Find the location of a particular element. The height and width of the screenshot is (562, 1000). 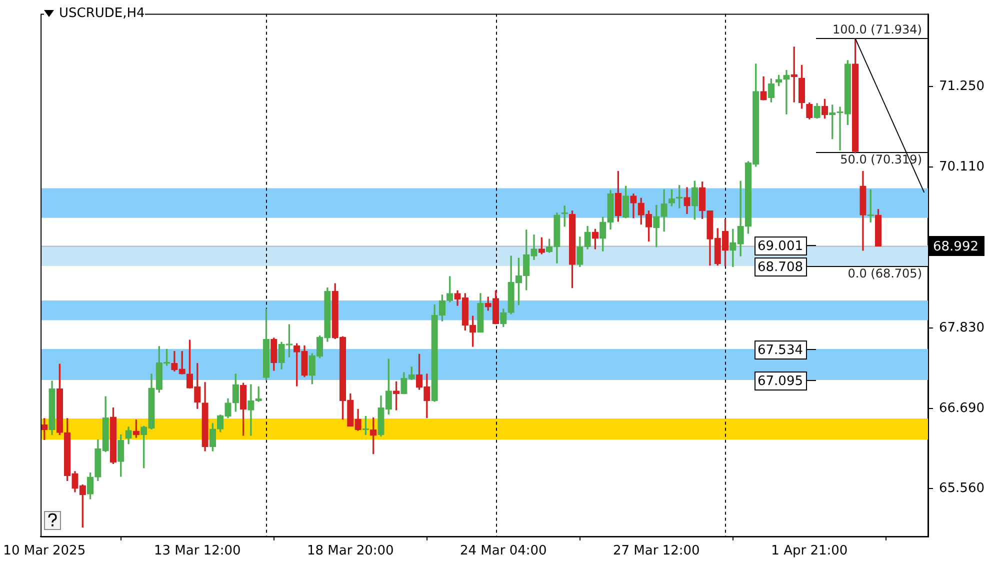

y-tick-label: 70.110 is located at coordinates (961, 166).